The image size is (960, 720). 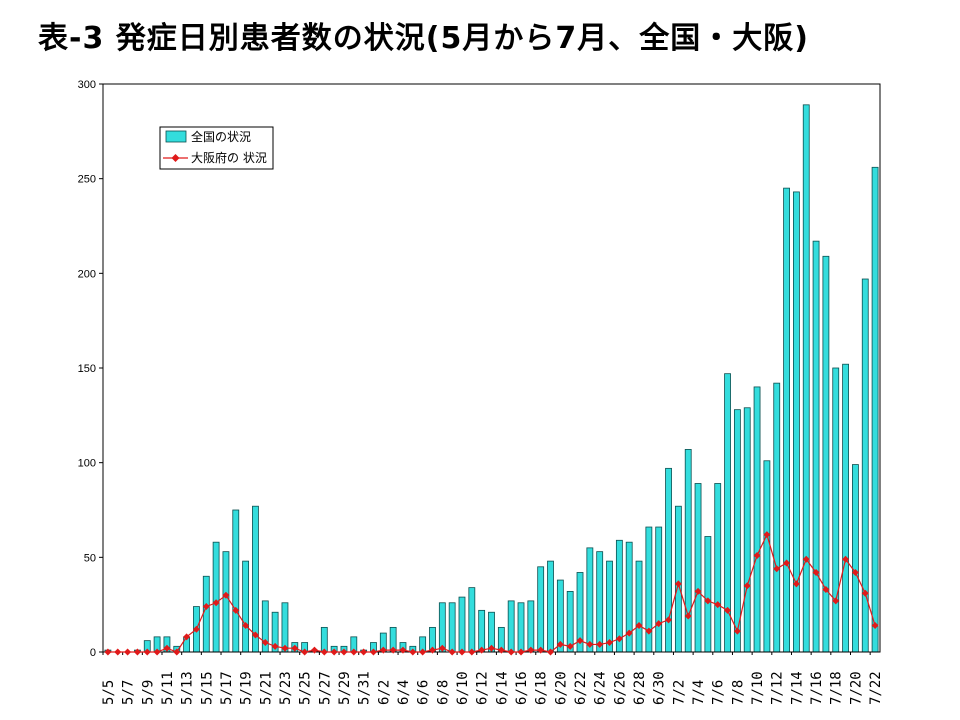 What do you see at coordinates (778, 688) in the screenshot?
I see `x-tick-label: 7/12` at bounding box center [778, 688].